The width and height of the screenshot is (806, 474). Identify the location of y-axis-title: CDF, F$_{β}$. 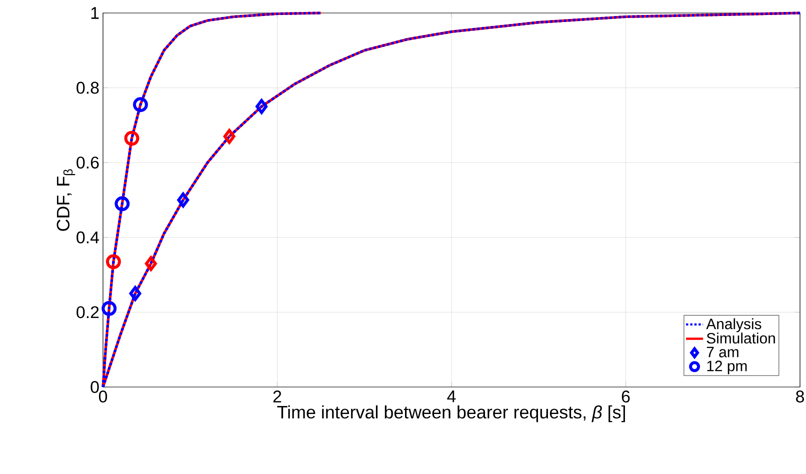
(66, 200).